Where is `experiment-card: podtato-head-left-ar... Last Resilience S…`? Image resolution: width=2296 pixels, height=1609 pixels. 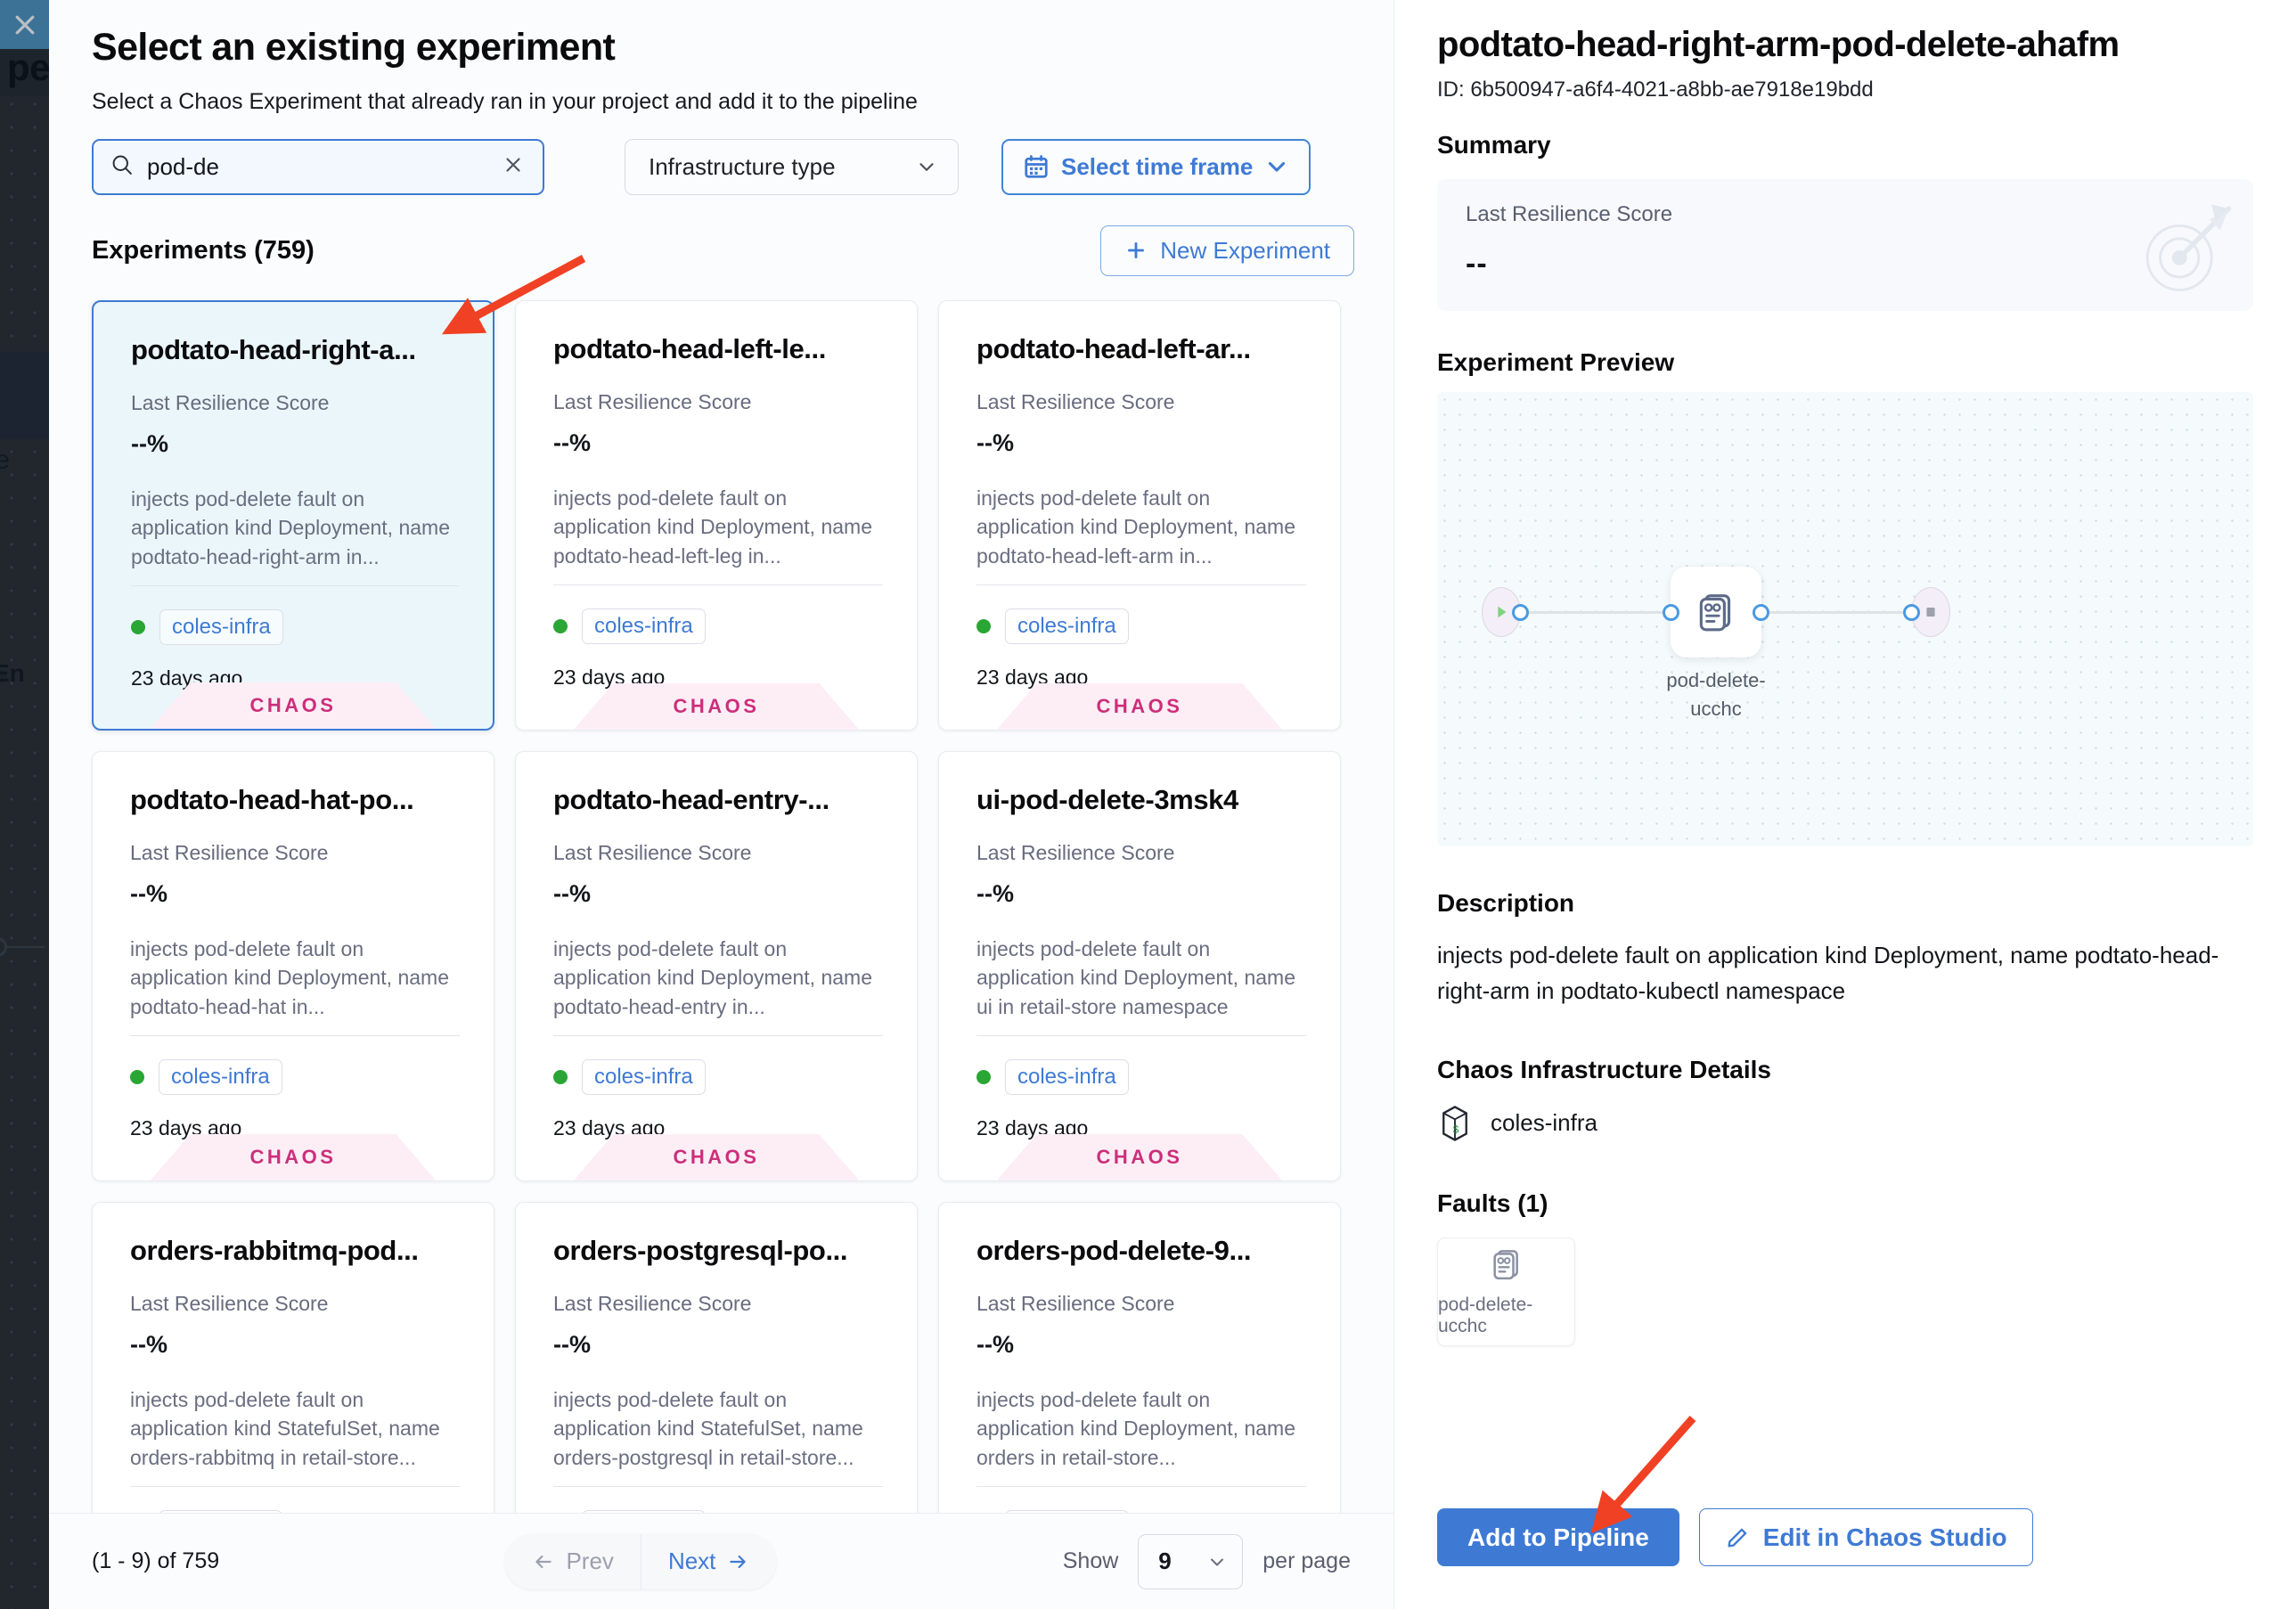
experiment-card: podtato-head-left-ar... Last Resilience S… is located at coordinates (1139, 515).